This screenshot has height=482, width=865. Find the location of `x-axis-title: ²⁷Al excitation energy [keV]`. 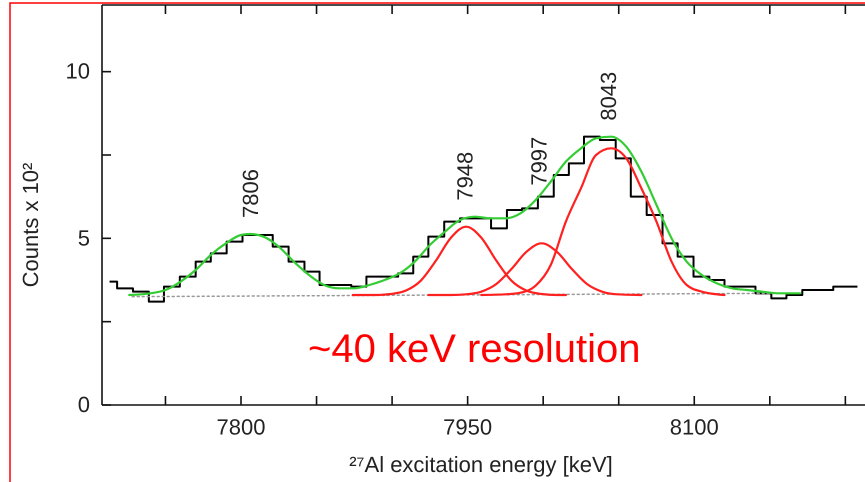

x-axis-title: ²⁷Al excitation energy [keV] is located at coordinates (481, 464).